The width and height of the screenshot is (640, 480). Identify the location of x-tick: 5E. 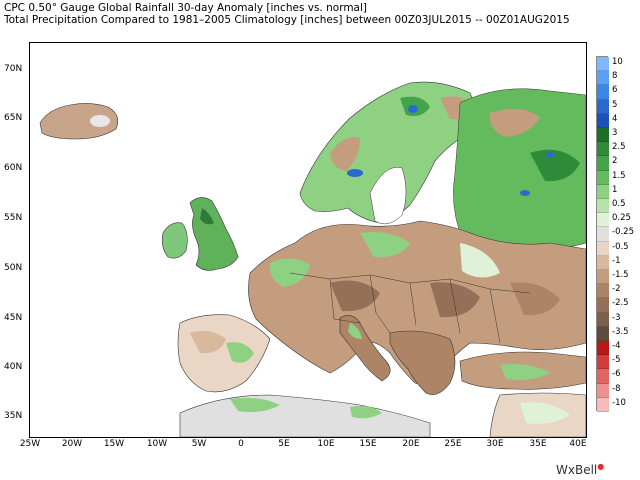
(284, 444).